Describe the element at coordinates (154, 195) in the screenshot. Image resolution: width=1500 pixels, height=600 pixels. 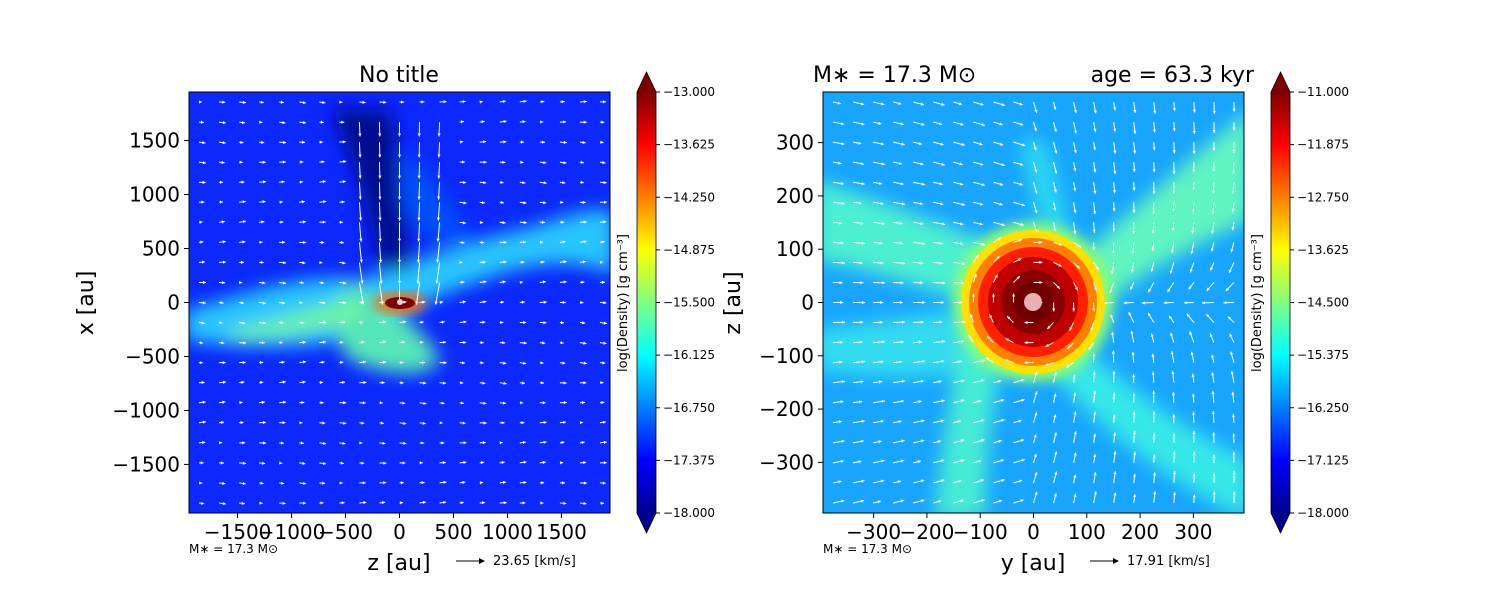
I see `y-tick-label-left: 1000` at that location.